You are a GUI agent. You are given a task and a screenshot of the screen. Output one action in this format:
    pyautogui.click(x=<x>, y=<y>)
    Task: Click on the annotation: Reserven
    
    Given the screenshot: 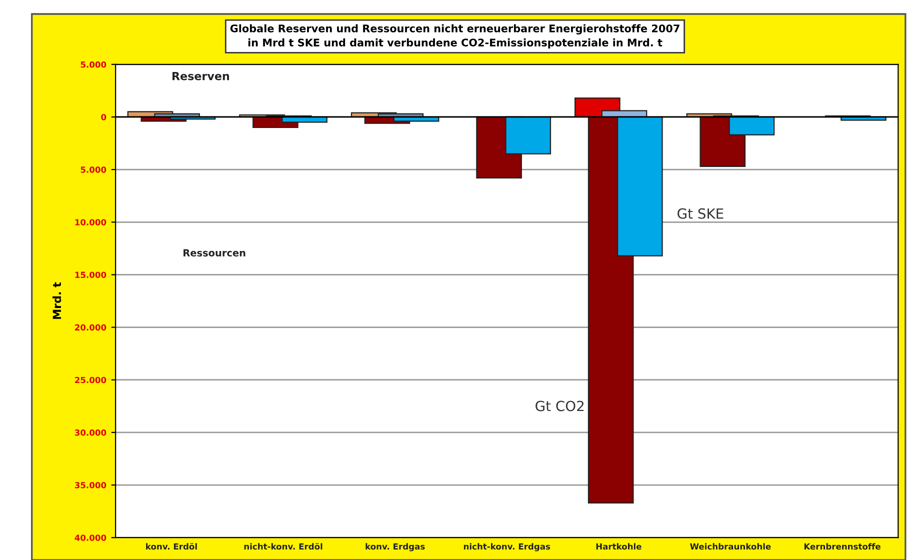 What is the action you would take?
    pyautogui.click(x=201, y=76)
    